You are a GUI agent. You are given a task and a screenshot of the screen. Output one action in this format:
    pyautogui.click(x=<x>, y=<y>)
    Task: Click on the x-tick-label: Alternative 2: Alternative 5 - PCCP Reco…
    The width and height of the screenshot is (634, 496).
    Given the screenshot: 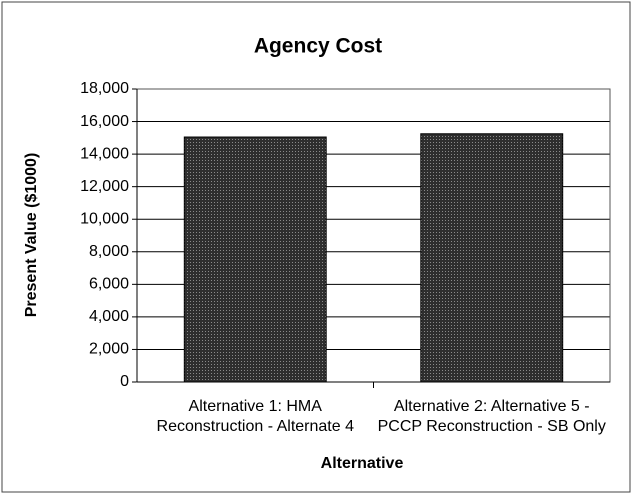 What is the action you would take?
    pyautogui.click(x=491, y=416)
    